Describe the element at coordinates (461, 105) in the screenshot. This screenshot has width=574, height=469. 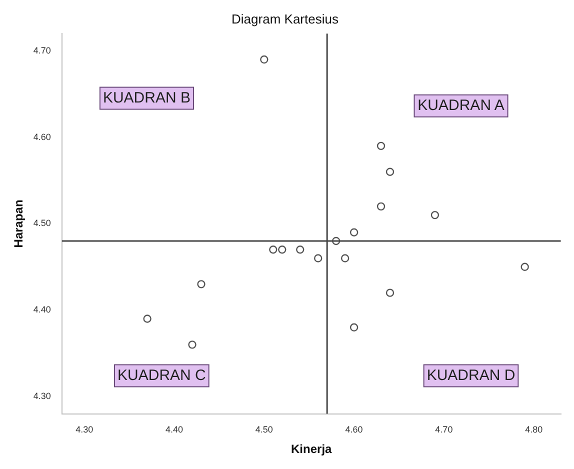
I see `annotation: KUADRAN A` at that location.